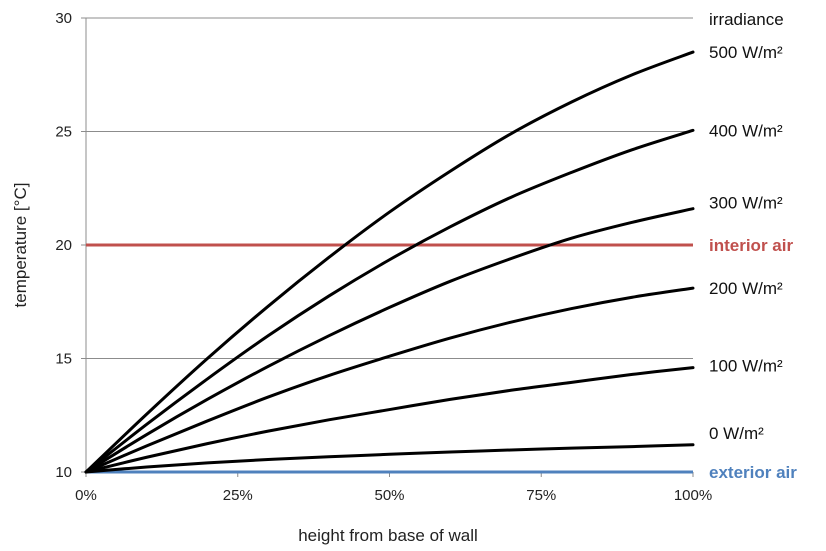  What do you see at coordinates (746, 366) in the screenshot?
I see `series-label: 100 W/m²` at bounding box center [746, 366].